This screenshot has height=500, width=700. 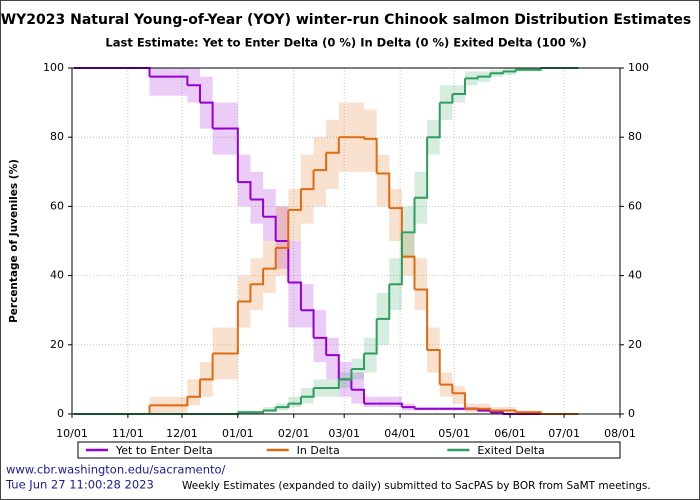 I want to click on y2-tick-label: 80, so click(x=635, y=136).